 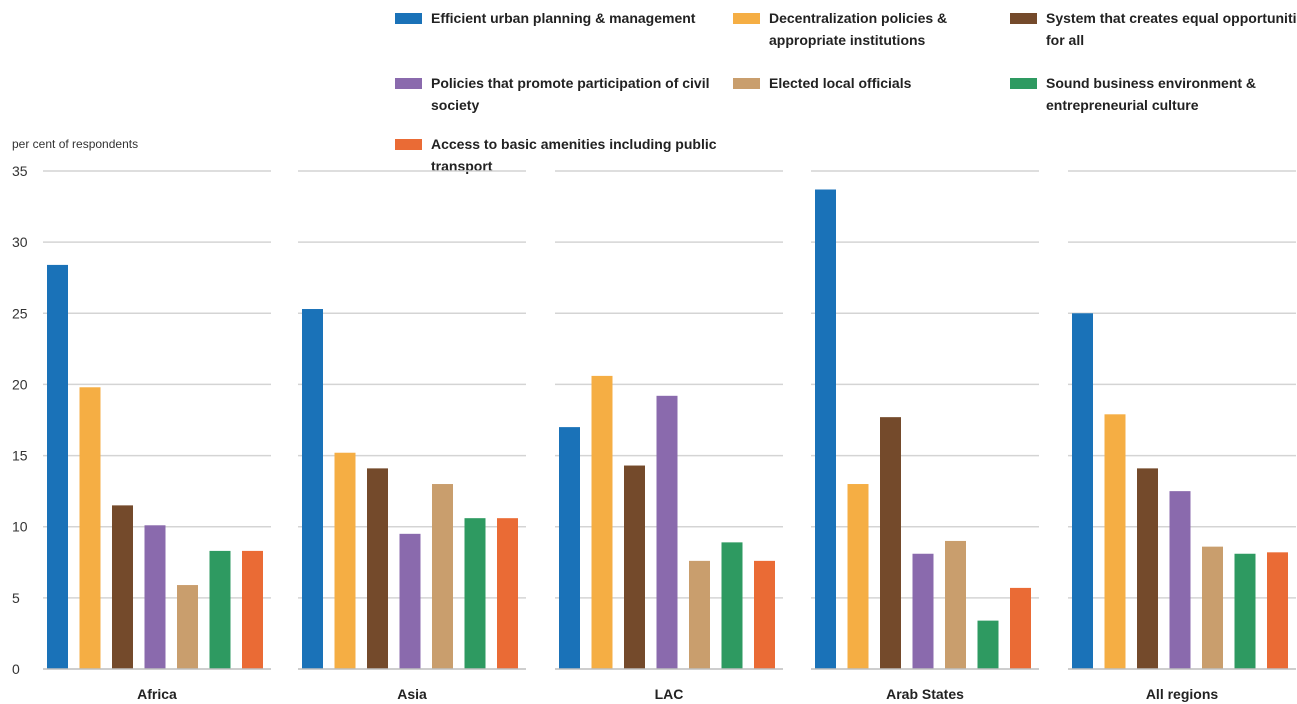 I want to click on legend-label: Elected local officials, so click(x=840, y=83).